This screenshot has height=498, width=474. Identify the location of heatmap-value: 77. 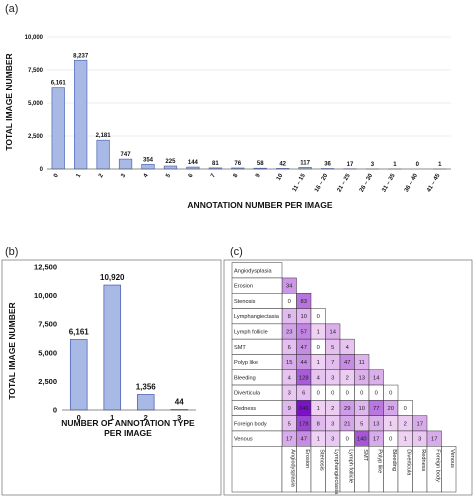
(376, 409).